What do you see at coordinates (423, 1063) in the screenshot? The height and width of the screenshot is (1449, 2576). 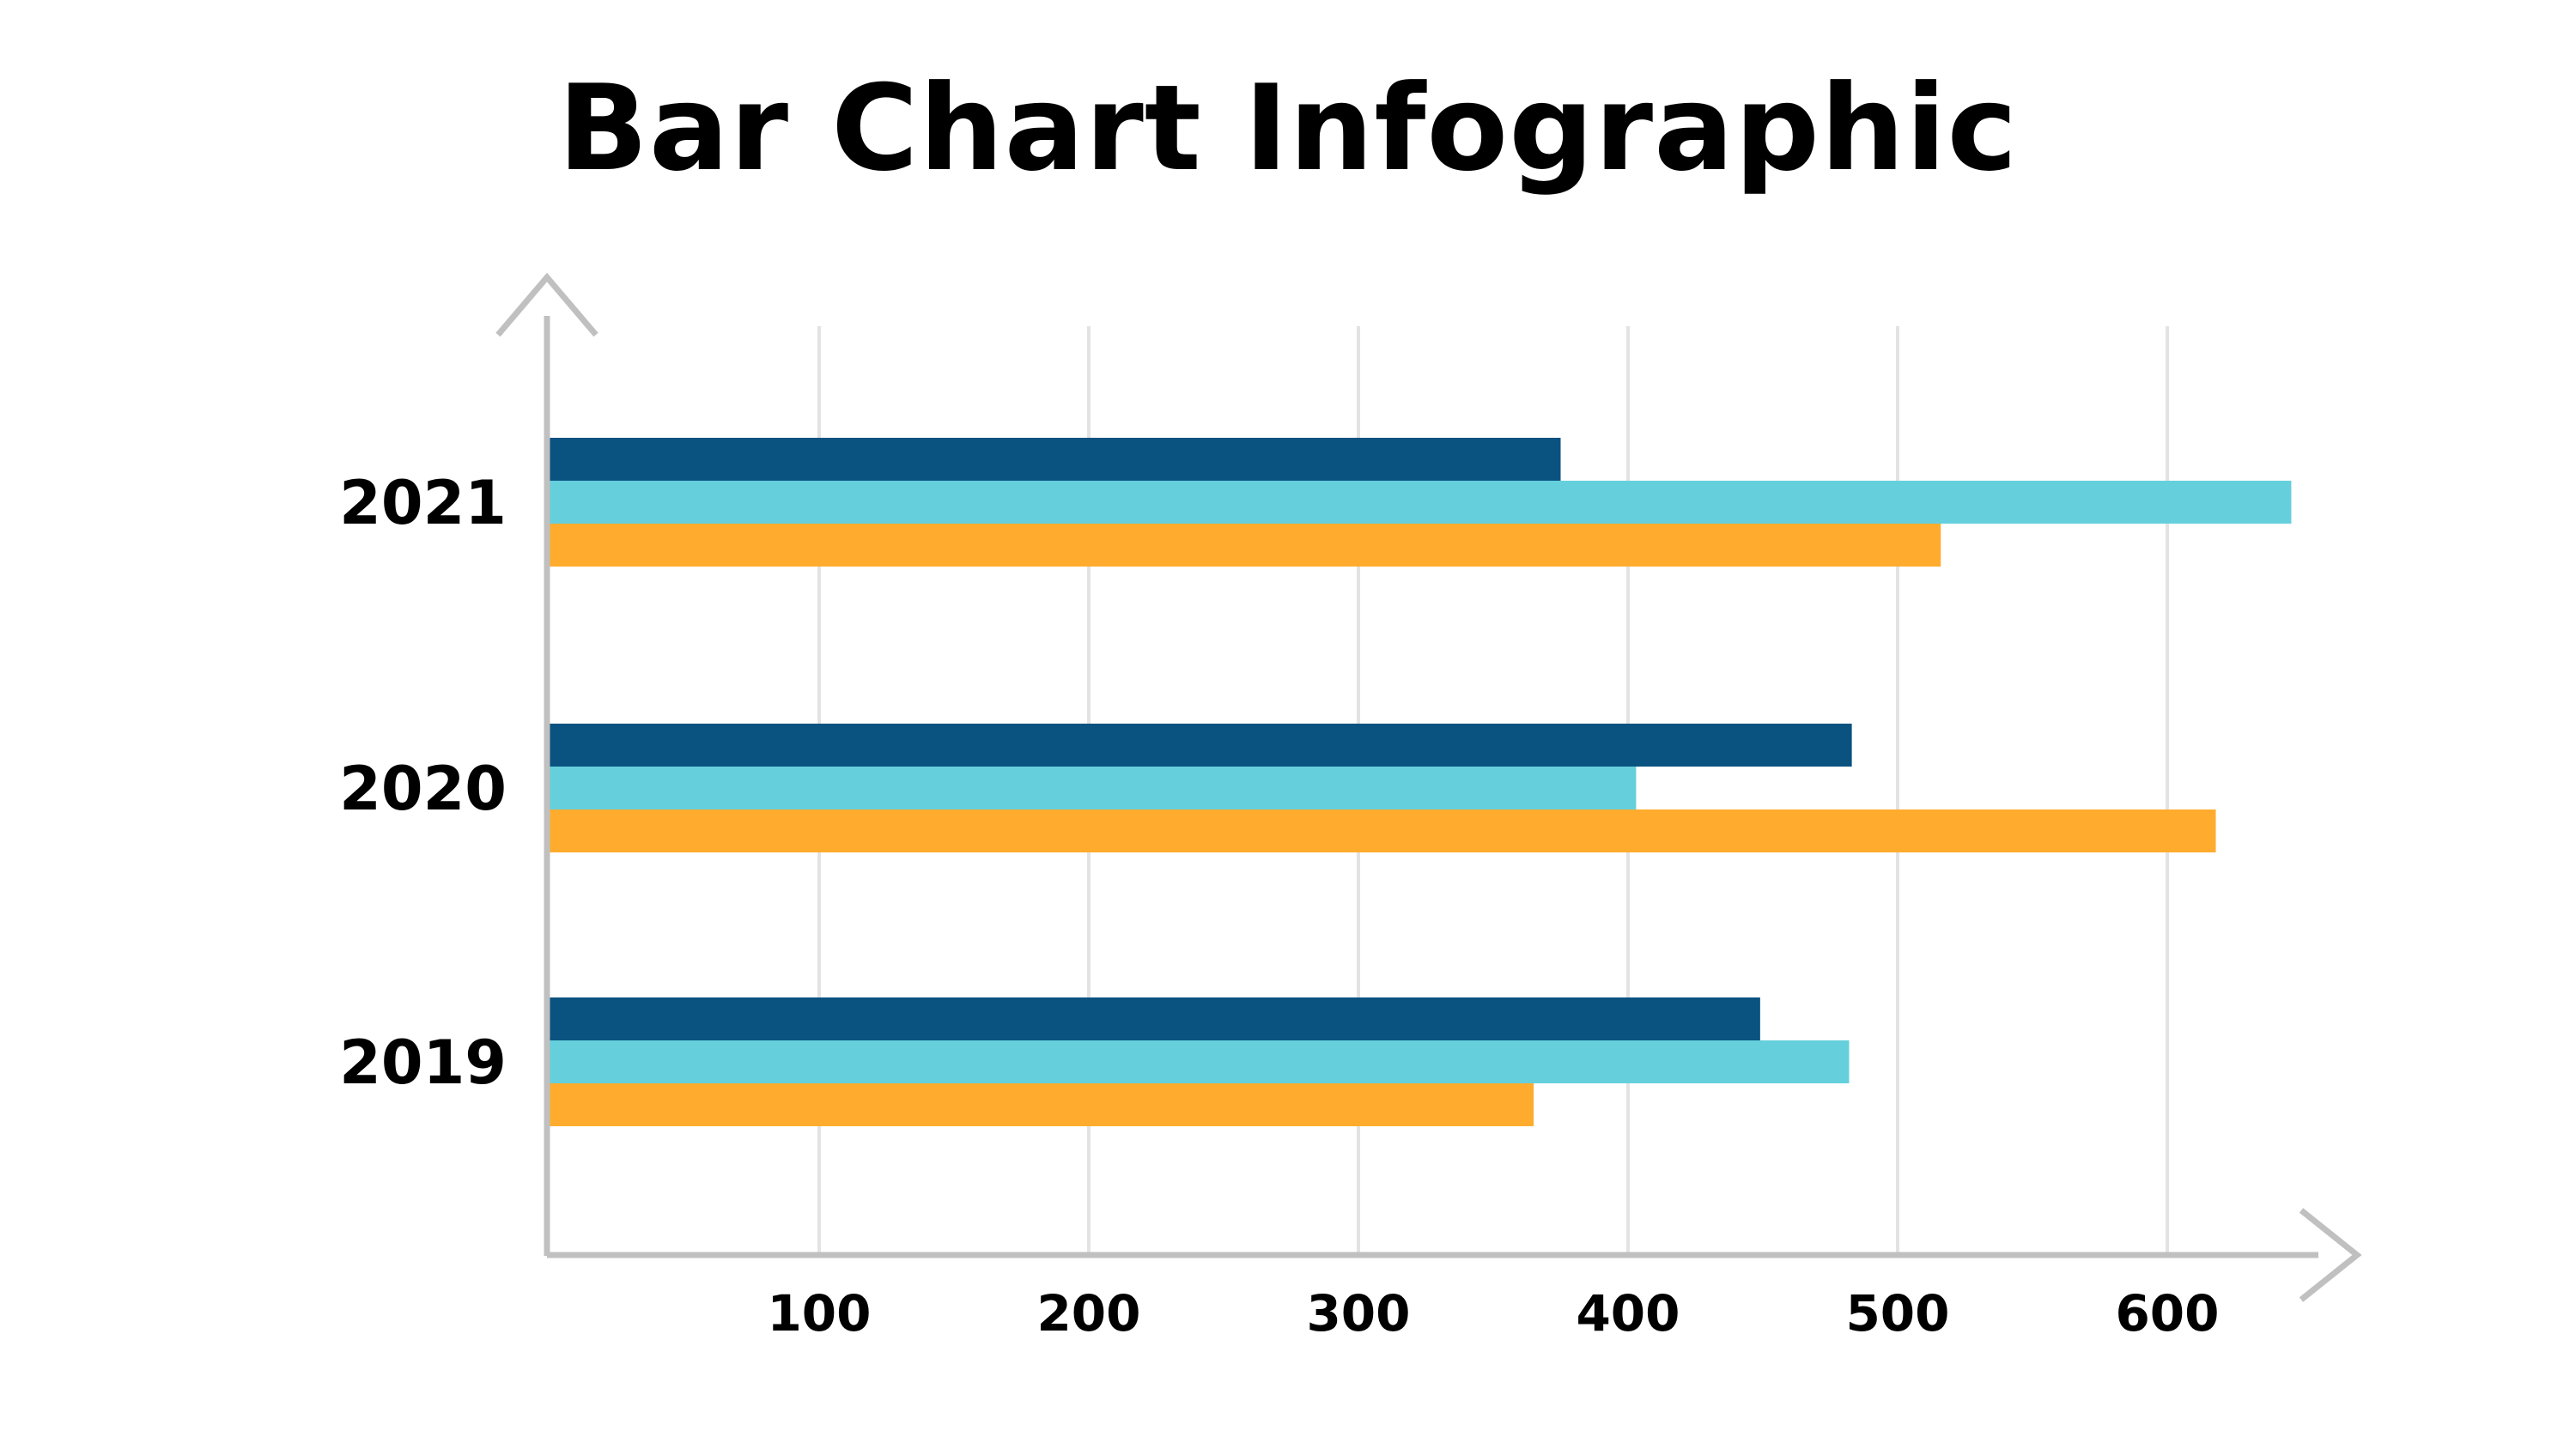 I see `category-label: 2019` at bounding box center [423, 1063].